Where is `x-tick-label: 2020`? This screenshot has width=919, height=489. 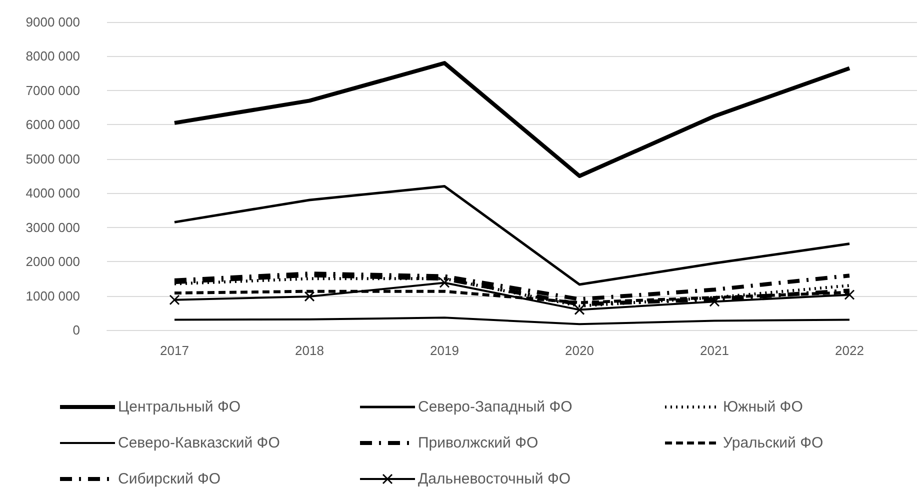 x-tick-label: 2020 is located at coordinates (579, 350).